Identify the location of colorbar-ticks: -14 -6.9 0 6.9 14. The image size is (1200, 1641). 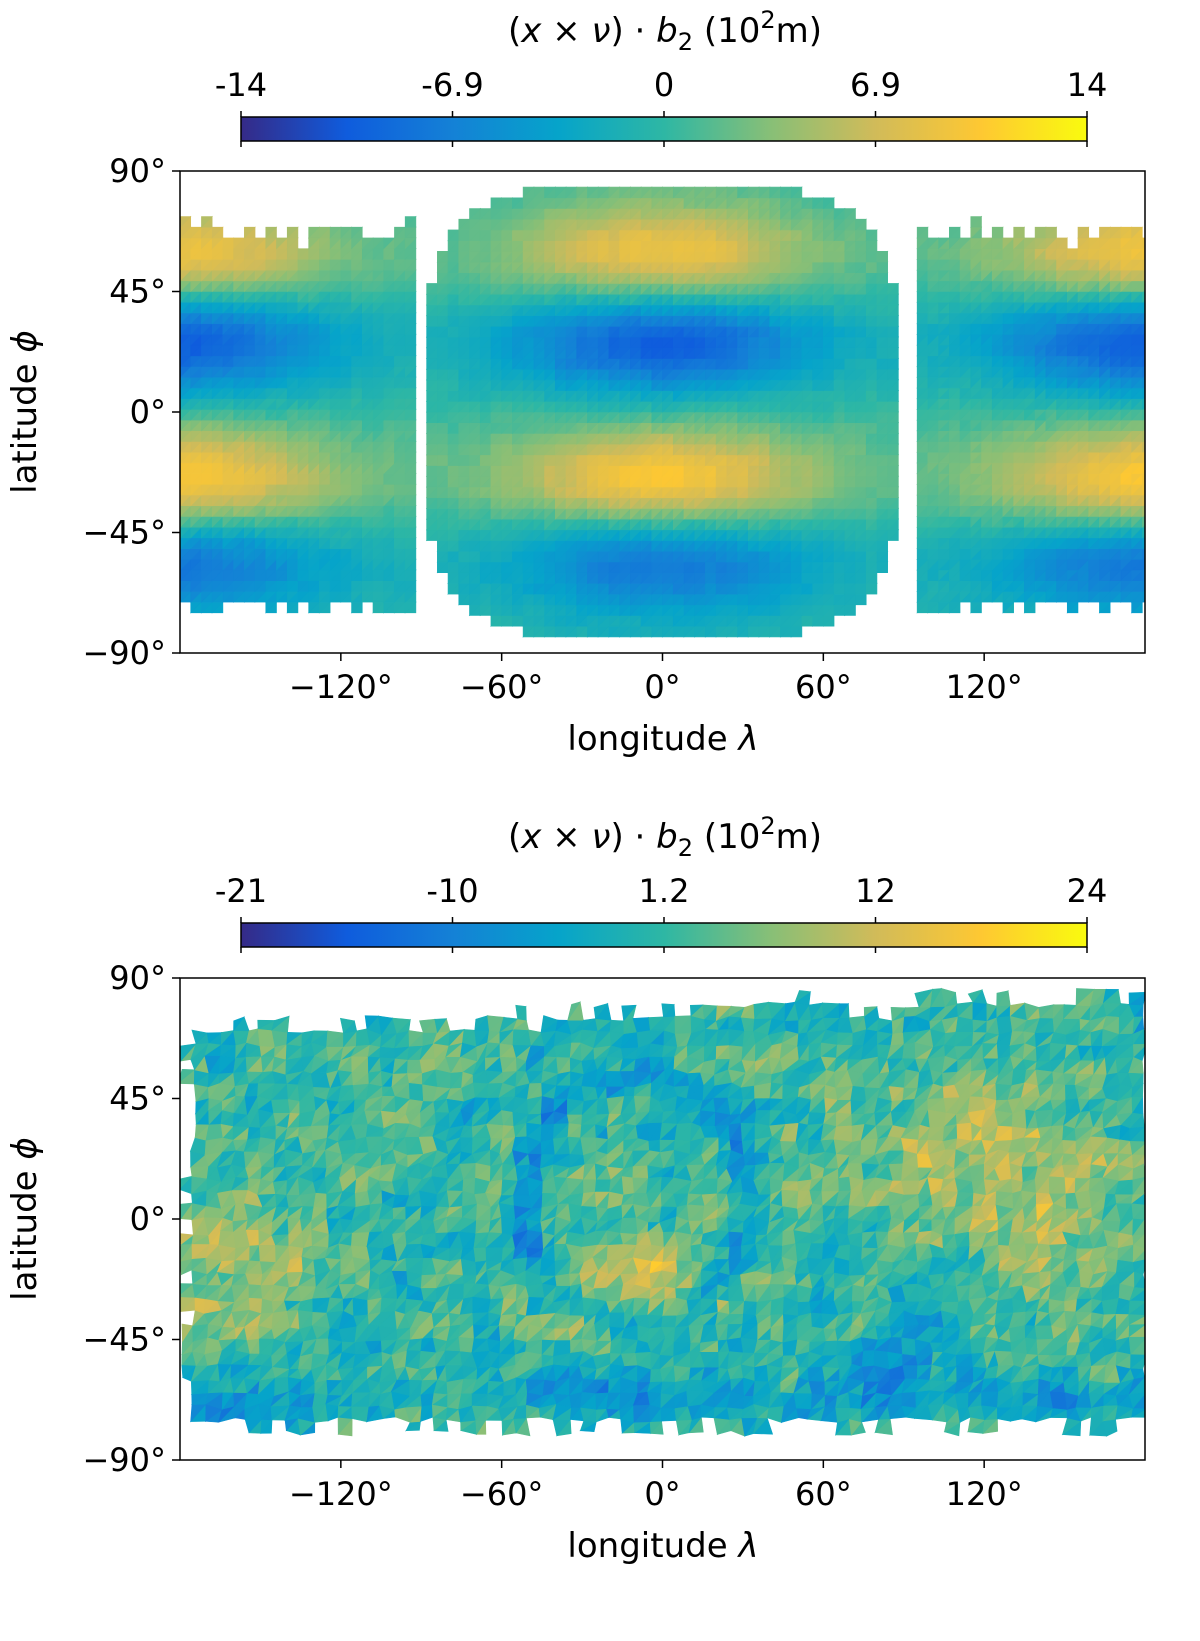
(661, 106).